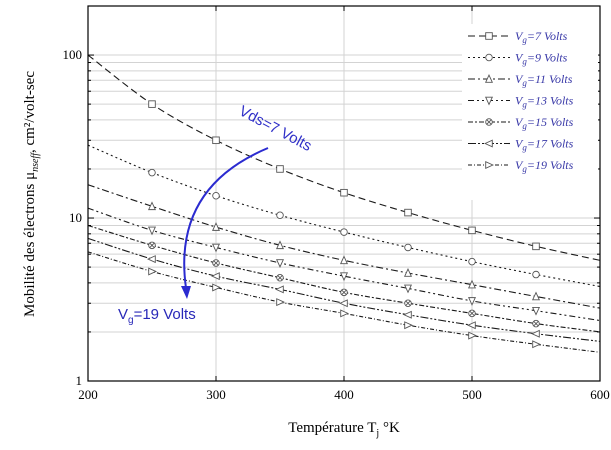 The height and width of the screenshot is (450, 611). What do you see at coordinates (600, 394) in the screenshot?
I see `x-tick-label: 600` at bounding box center [600, 394].